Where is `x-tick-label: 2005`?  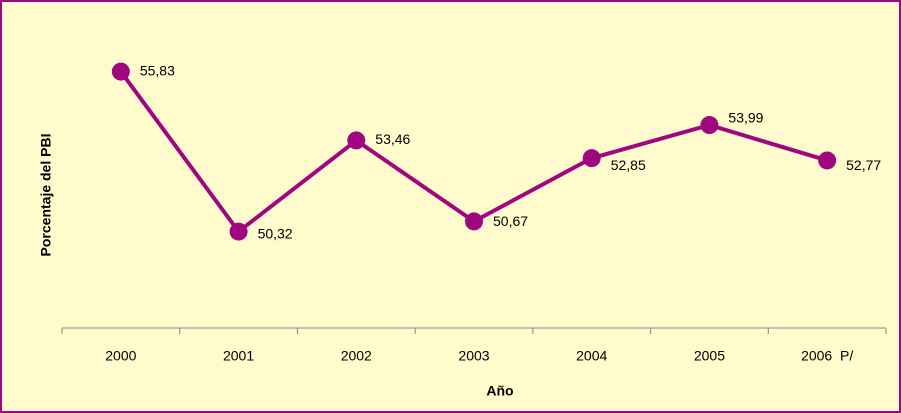 x-tick-label: 2005 is located at coordinates (709, 356).